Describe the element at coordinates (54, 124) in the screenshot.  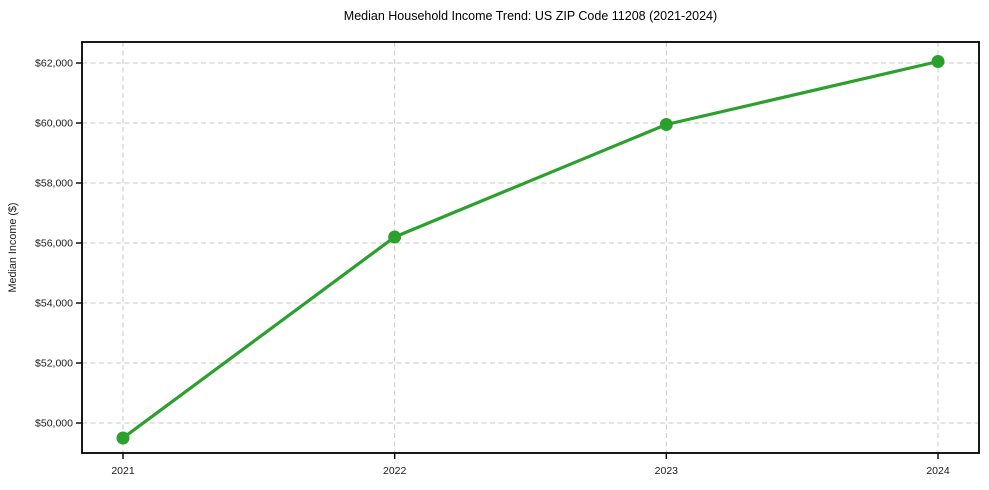
I see `y-tick-label: $60,000` at that location.